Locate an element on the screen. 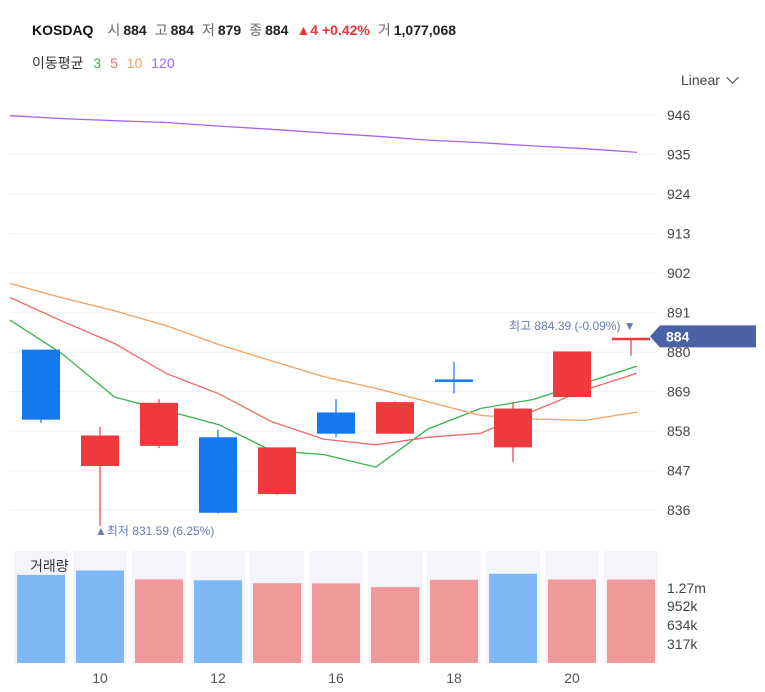 Image resolution: width=765 pixels, height=692 pixels. x-tick-label: 16 is located at coordinates (336, 678).